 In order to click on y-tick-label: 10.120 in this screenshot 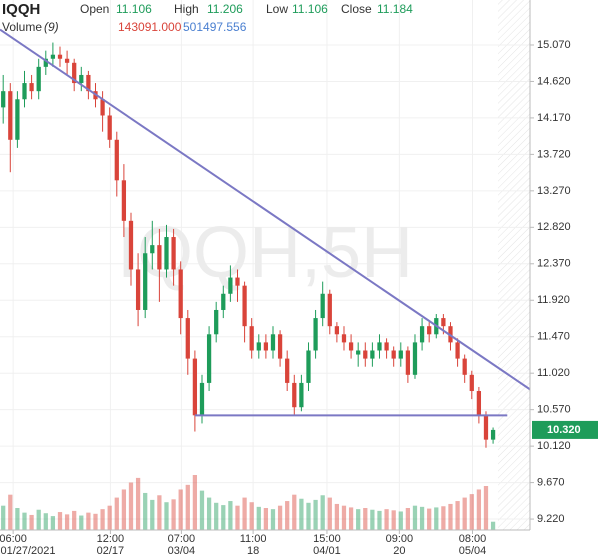, I will do `click(554, 446)`.